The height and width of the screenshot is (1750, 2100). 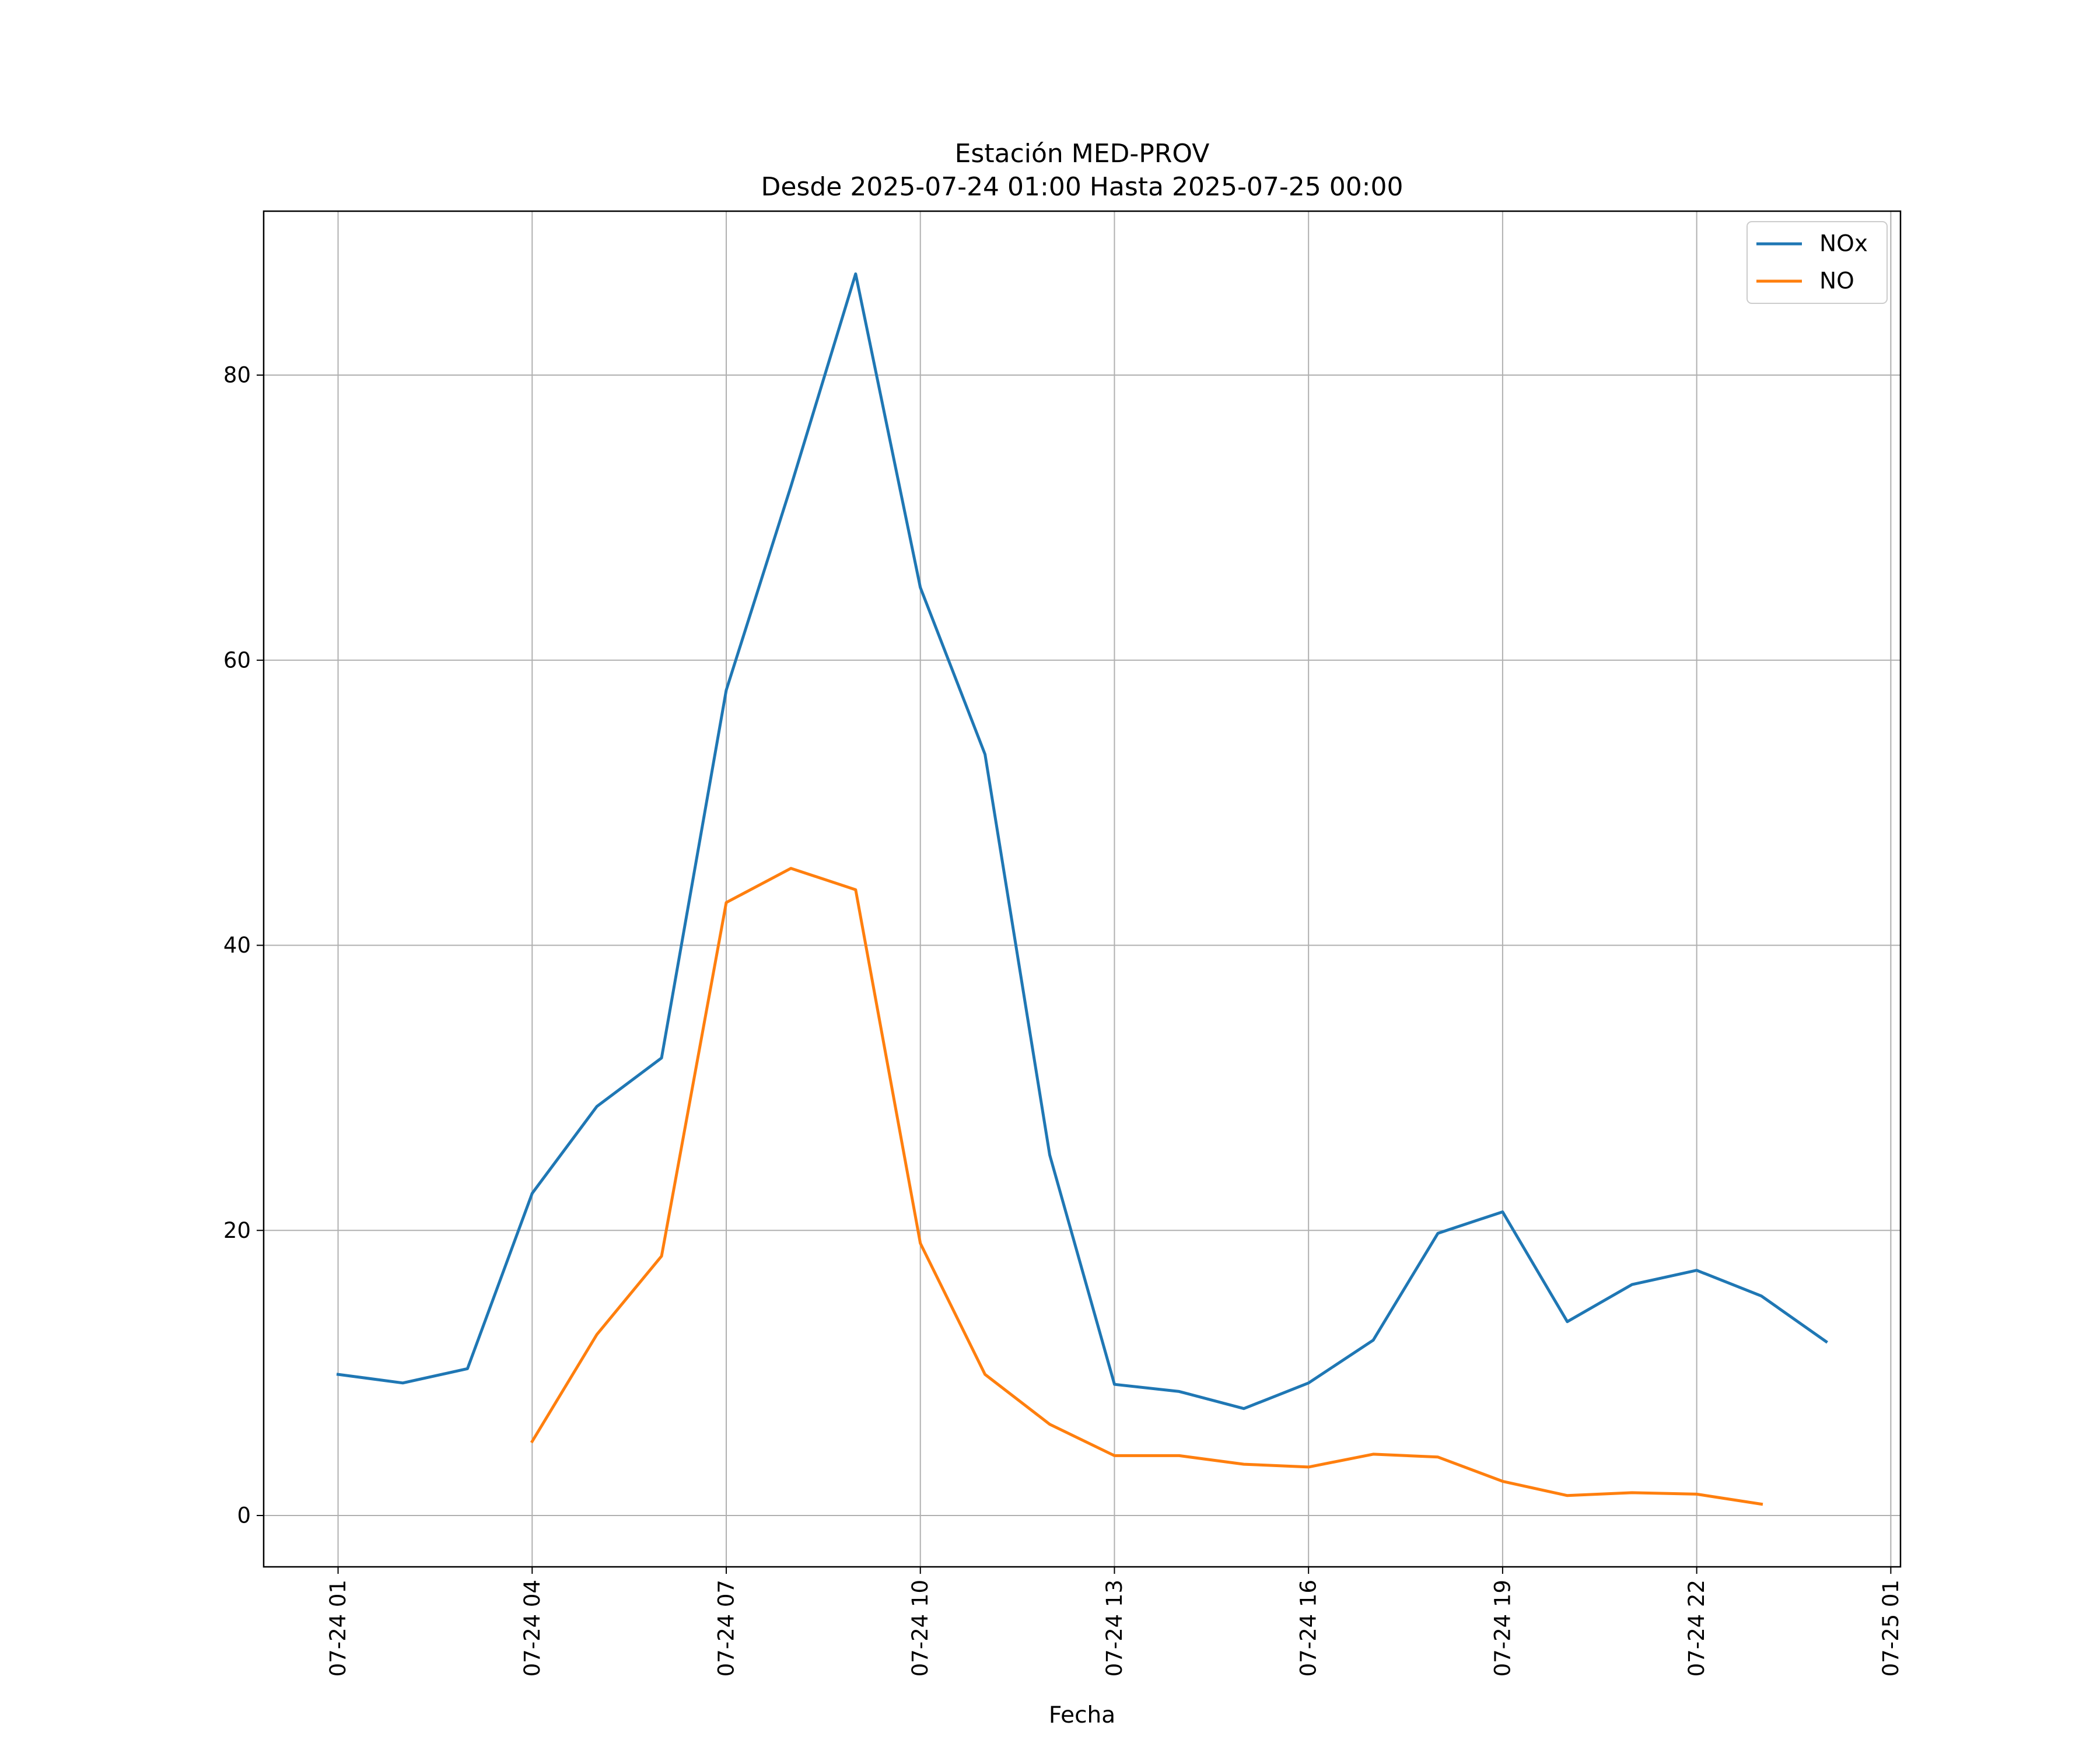 What do you see at coordinates (1503, 1628) in the screenshot?
I see `x-tick-label: 07-24 19` at bounding box center [1503, 1628].